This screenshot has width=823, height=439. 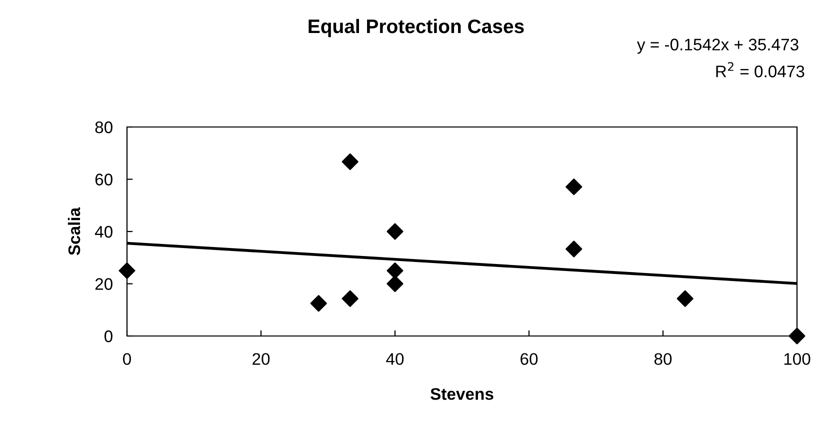 What do you see at coordinates (416, 28) in the screenshot?
I see `chart-title: Equal Protection Cases` at bounding box center [416, 28].